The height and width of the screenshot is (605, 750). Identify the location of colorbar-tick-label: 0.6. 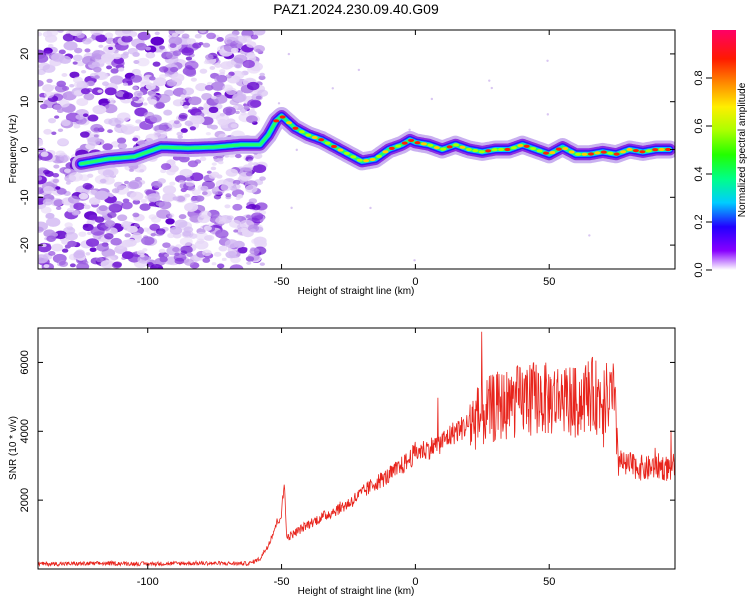
(699, 125).